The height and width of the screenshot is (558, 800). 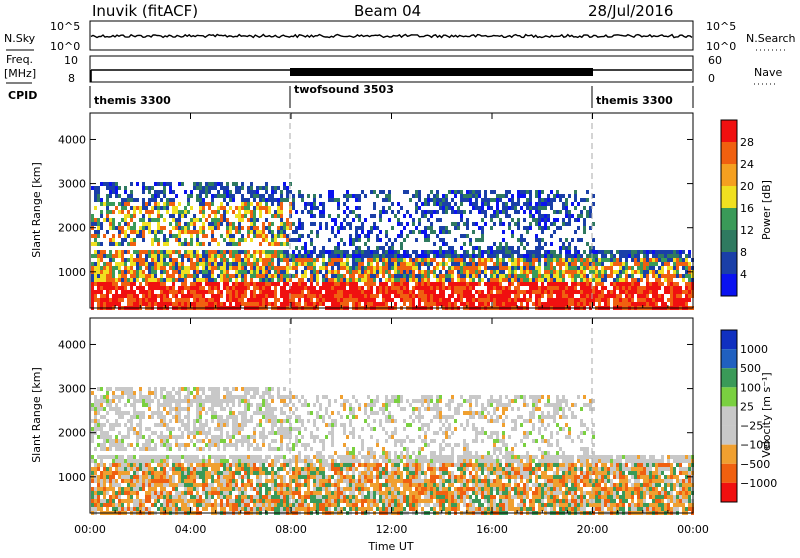 I want to click on nave-tick-bottom: 0, so click(x=711, y=78).